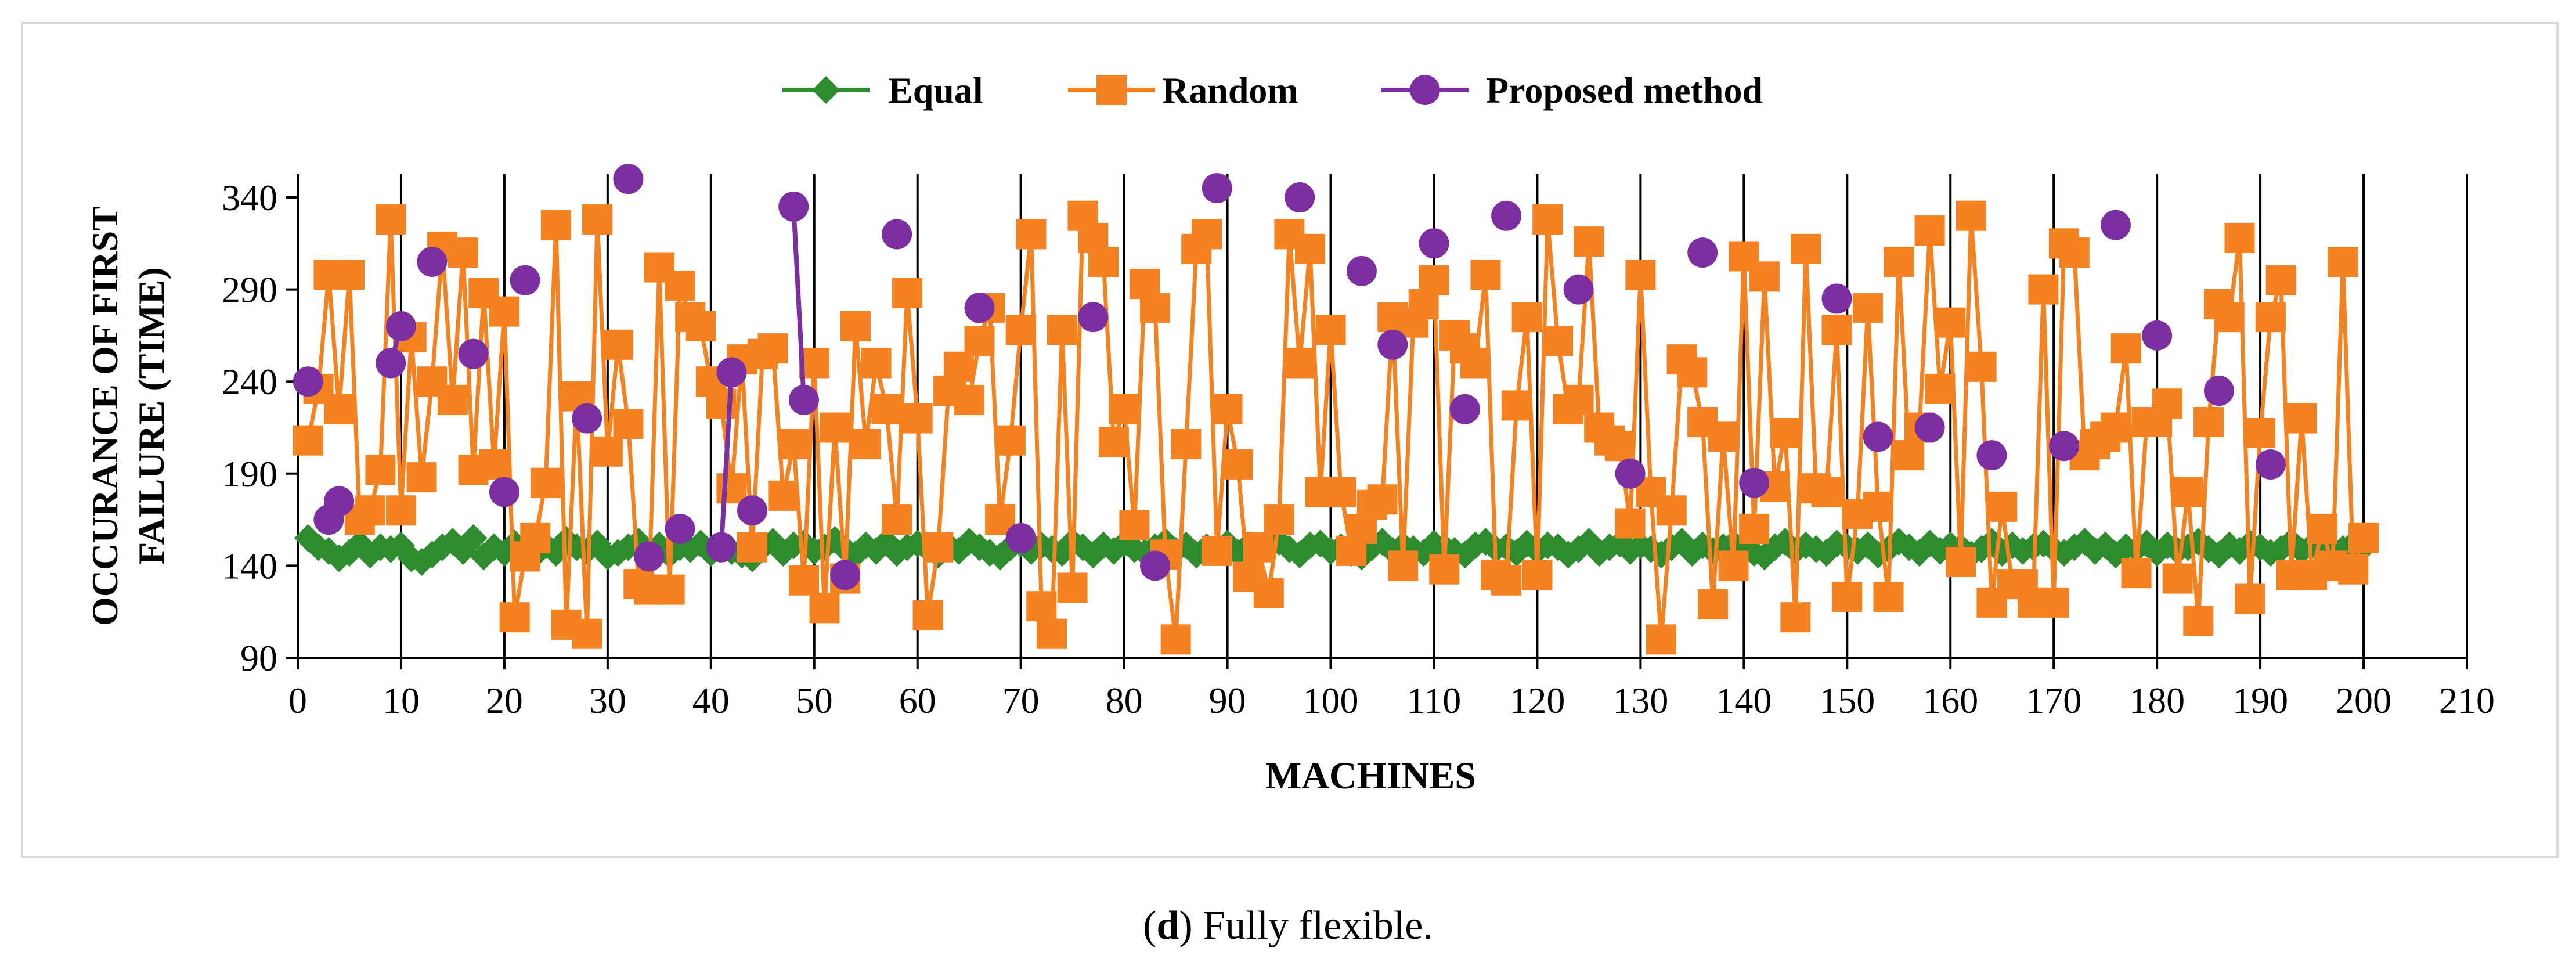 The height and width of the screenshot is (973, 2576). What do you see at coordinates (402, 700) in the screenshot?
I see `x-tick-label: 10` at bounding box center [402, 700].